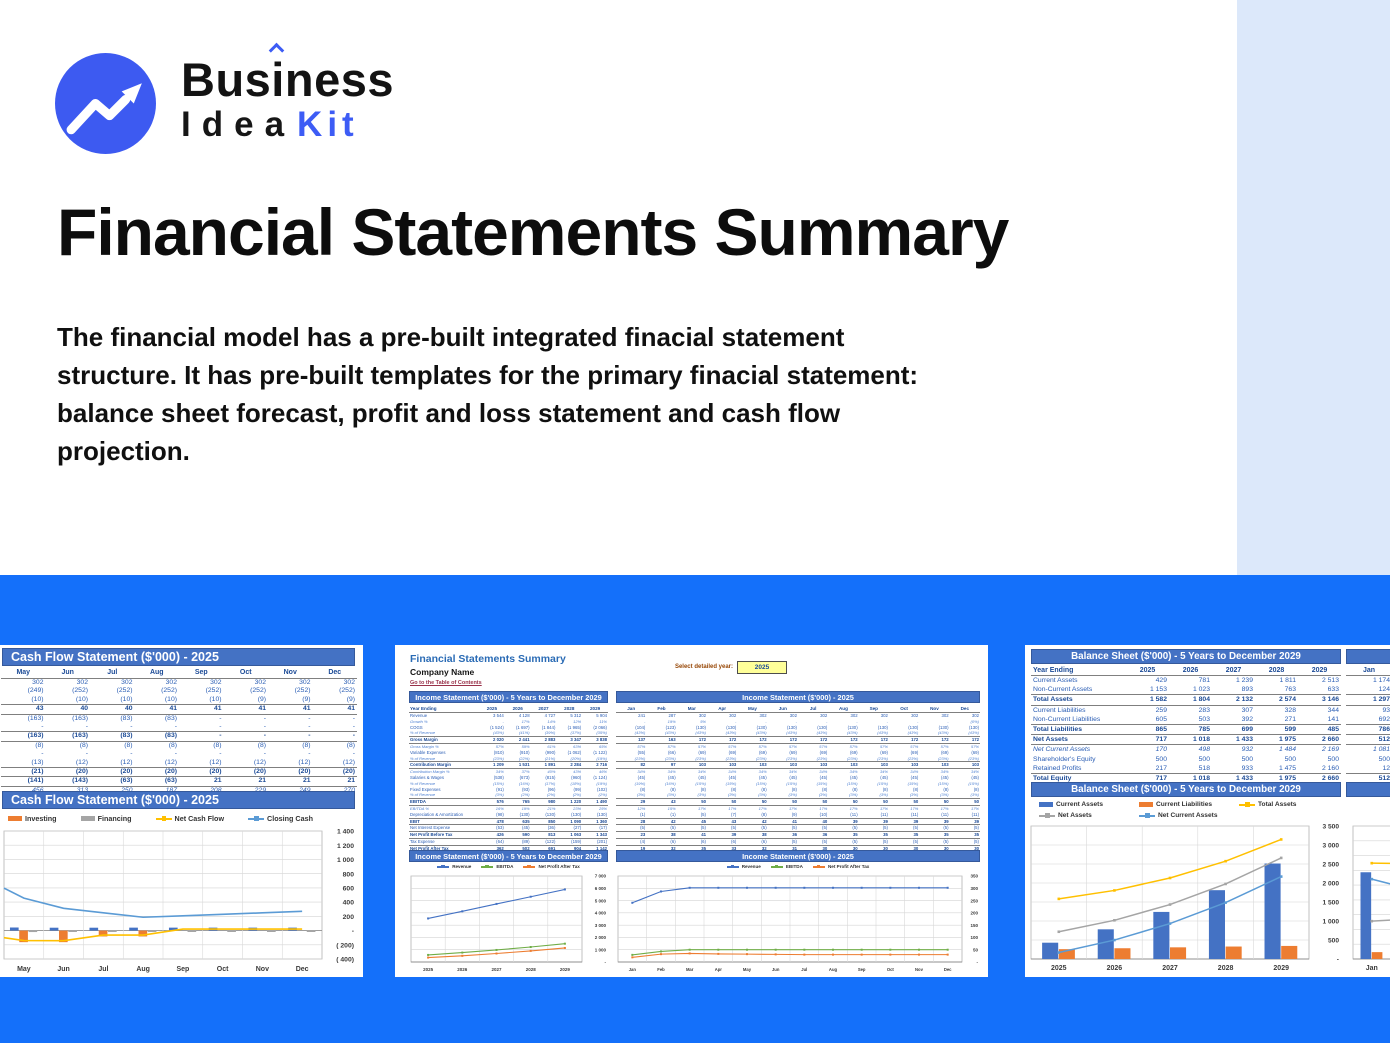 The height and width of the screenshot is (1043, 1390). Describe the element at coordinates (114, 818) in the screenshot. I see `legend-label: Financing` at that location.